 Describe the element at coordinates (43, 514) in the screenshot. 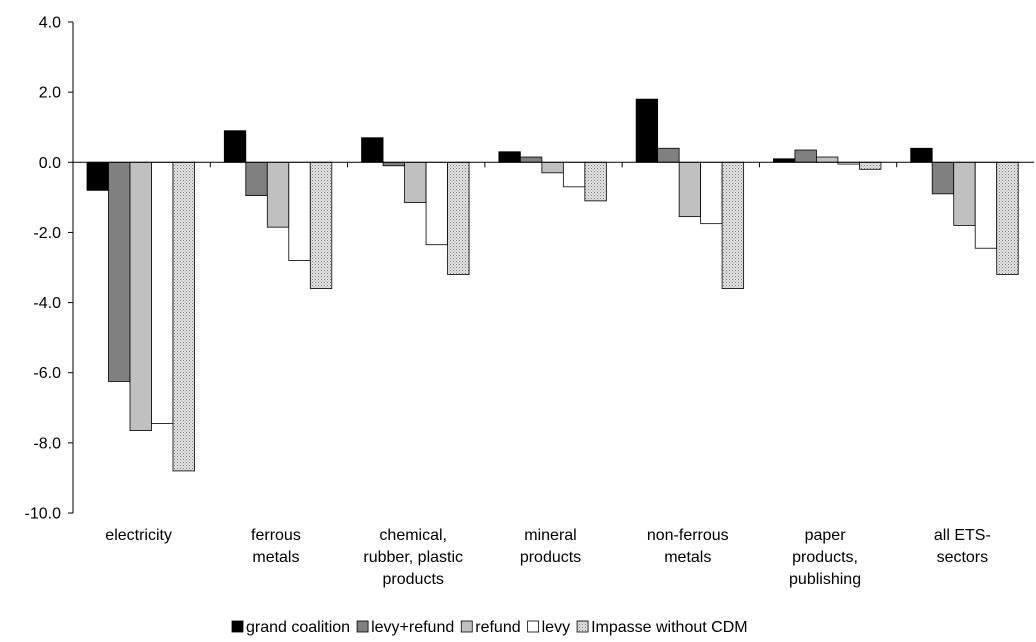

I see `y-tick-label: -10.0` at that location.